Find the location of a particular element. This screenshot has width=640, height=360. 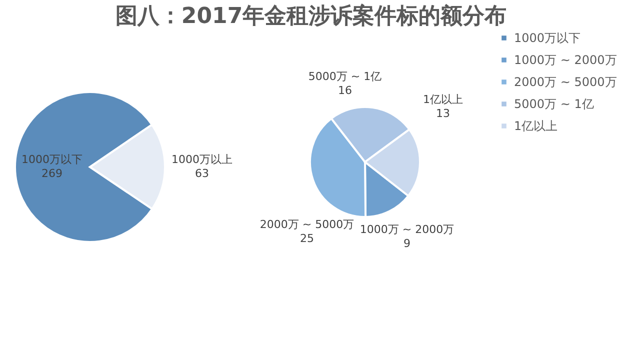

chart-title: 图八：2017年金租涉诉案件标的额分布 is located at coordinates (311, 16).